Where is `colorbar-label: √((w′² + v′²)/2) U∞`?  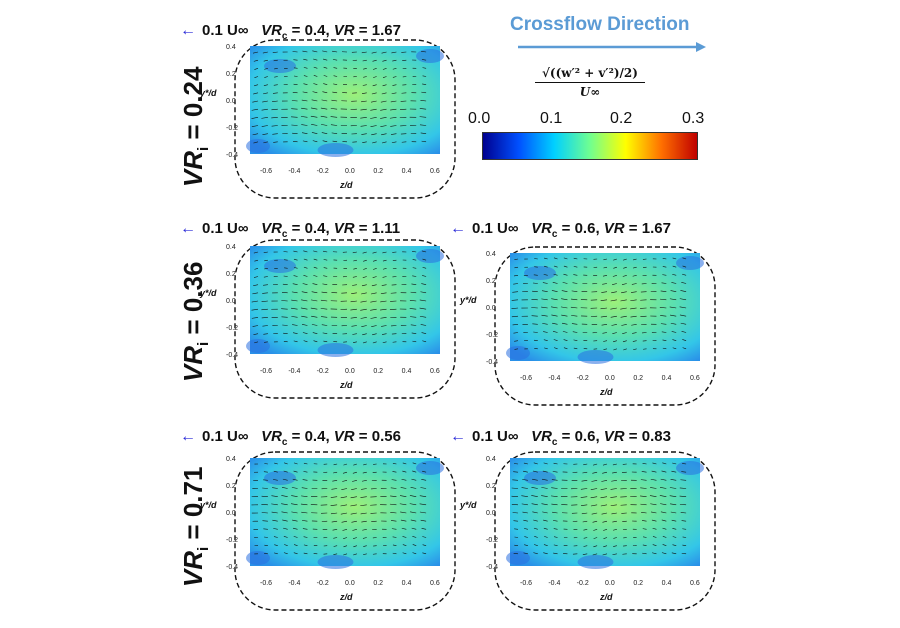
colorbar-label: √((w′² + v′²)/2) U∞ is located at coordinates (590, 82).